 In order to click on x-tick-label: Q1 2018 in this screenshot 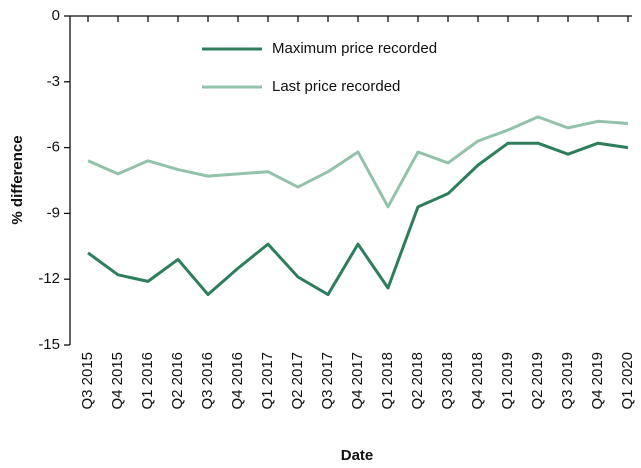, I will do `click(387, 381)`.